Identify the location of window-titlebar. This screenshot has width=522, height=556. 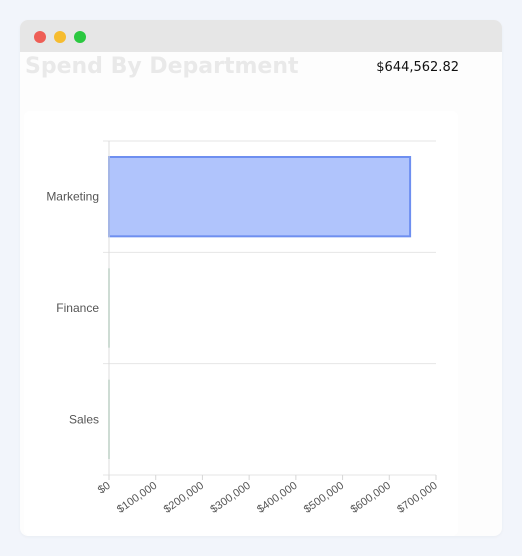
(261, 36).